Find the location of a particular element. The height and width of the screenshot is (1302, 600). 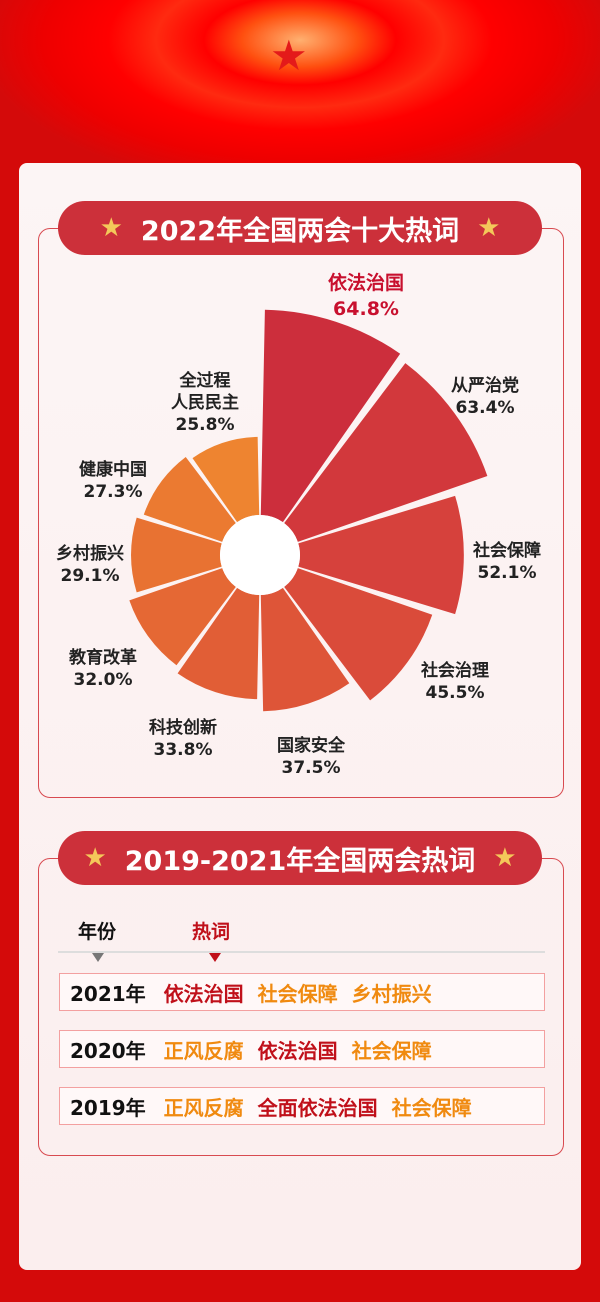

data-label: 依法治国 64.8% is located at coordinates (366, 296).